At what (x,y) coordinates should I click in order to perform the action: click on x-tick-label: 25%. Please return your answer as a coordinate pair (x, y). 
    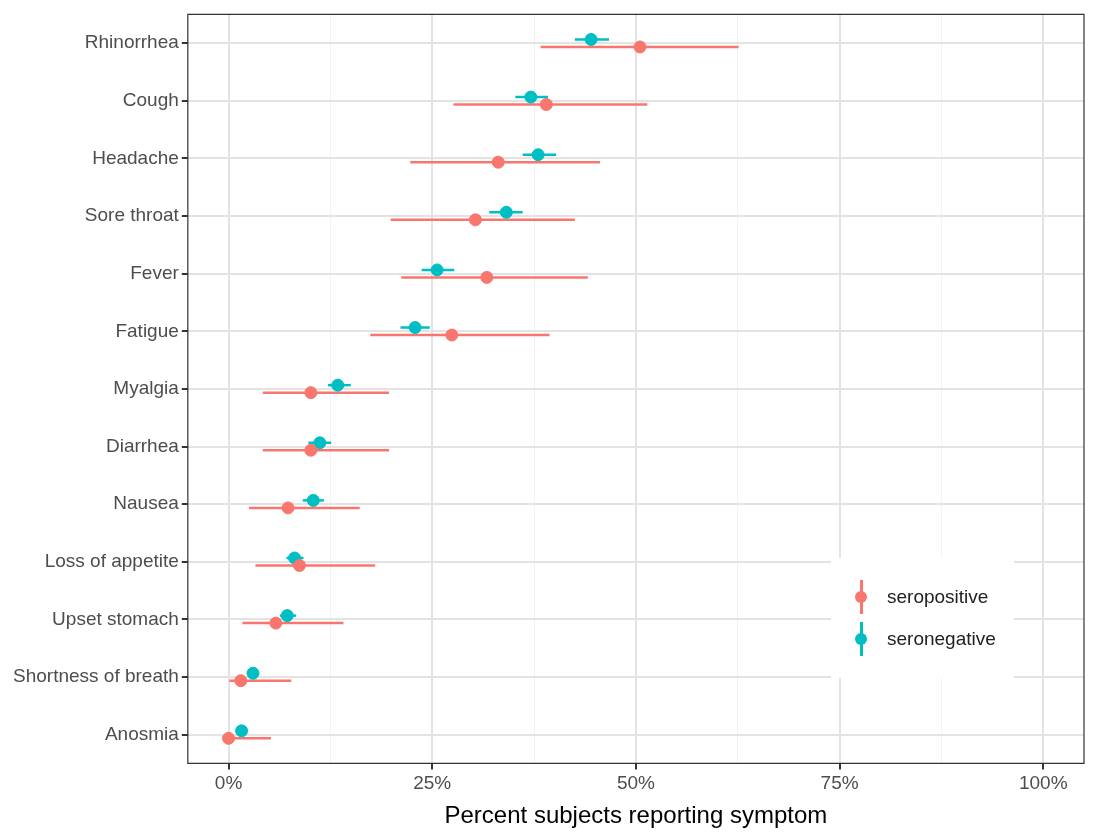
    Looking at the image, I should click on (432, 783).